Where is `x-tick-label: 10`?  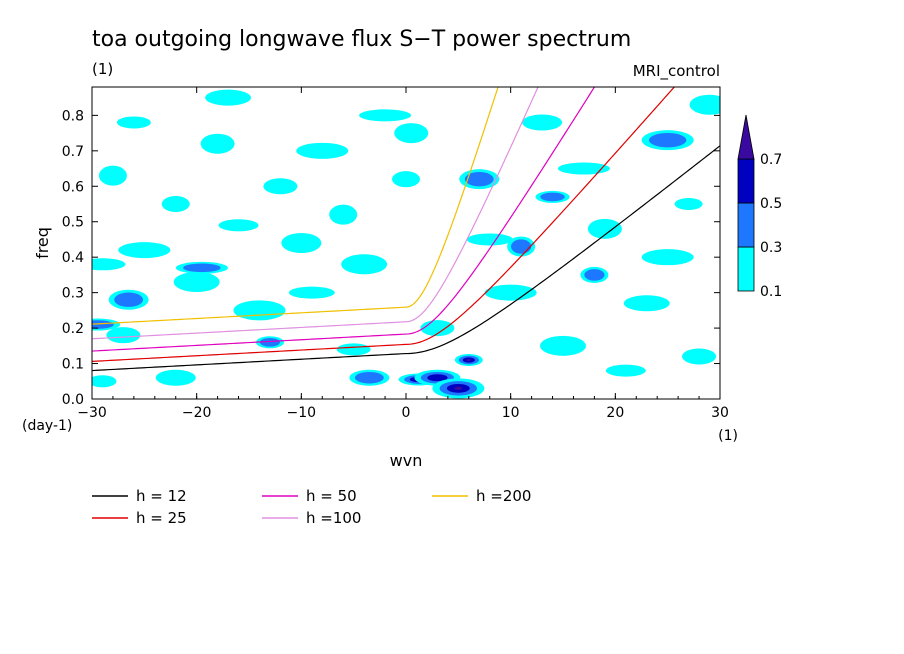 x-tick-label: 10 is located at coordinates (511, 413).